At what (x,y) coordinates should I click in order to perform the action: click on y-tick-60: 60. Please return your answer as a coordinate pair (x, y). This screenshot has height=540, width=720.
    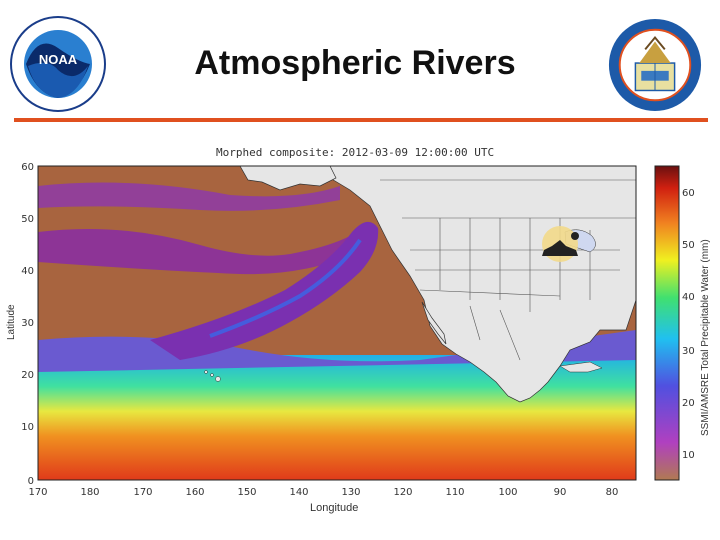
    Looking at the image, I should click on (27, 167).